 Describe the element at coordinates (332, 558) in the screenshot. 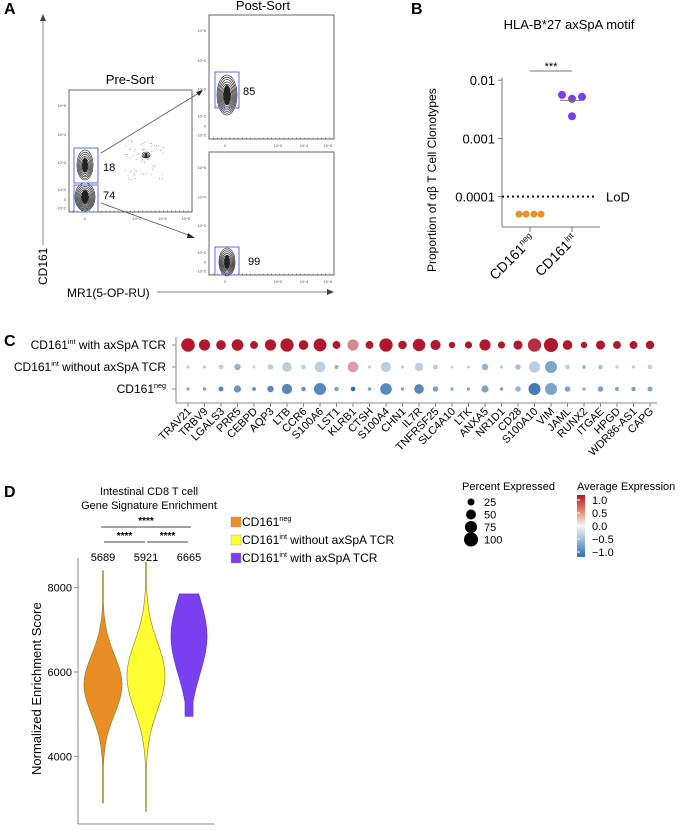

I see `legend-label-2-rest: with axSpA TCR` at that location.